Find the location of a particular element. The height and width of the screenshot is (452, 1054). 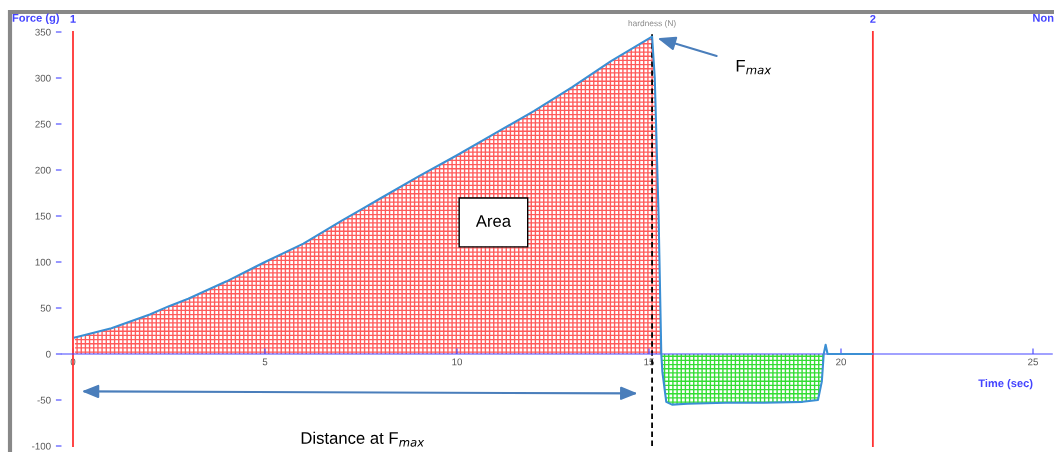

x-tick-label: 20 is located at coordinates (841, 362).